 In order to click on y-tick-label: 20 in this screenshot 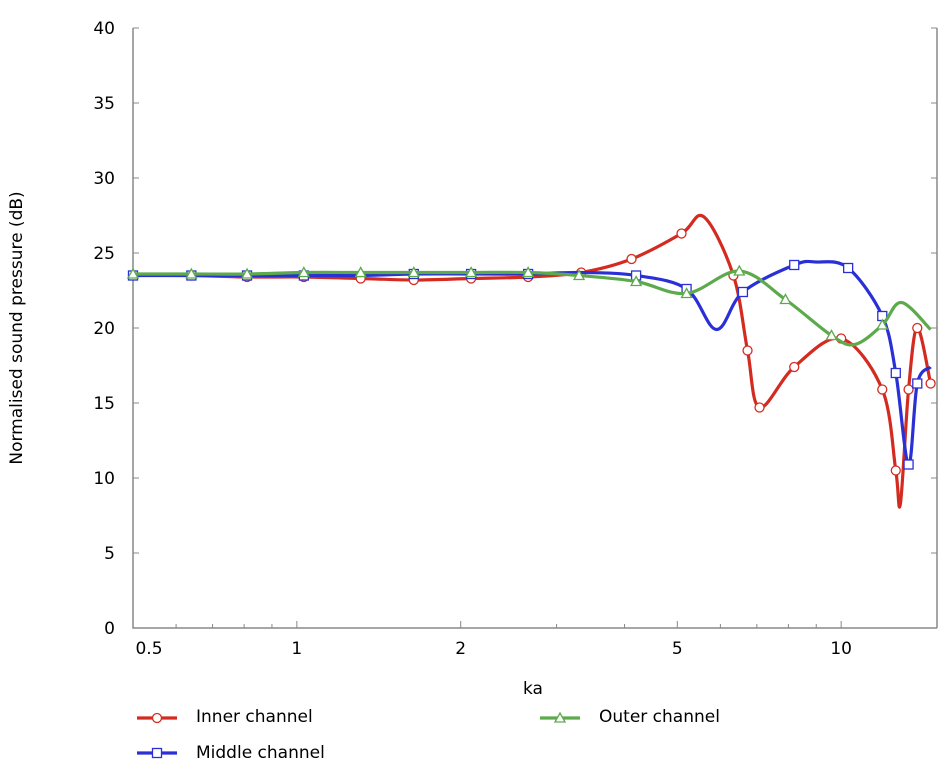, I will do `click(104, 329)`.